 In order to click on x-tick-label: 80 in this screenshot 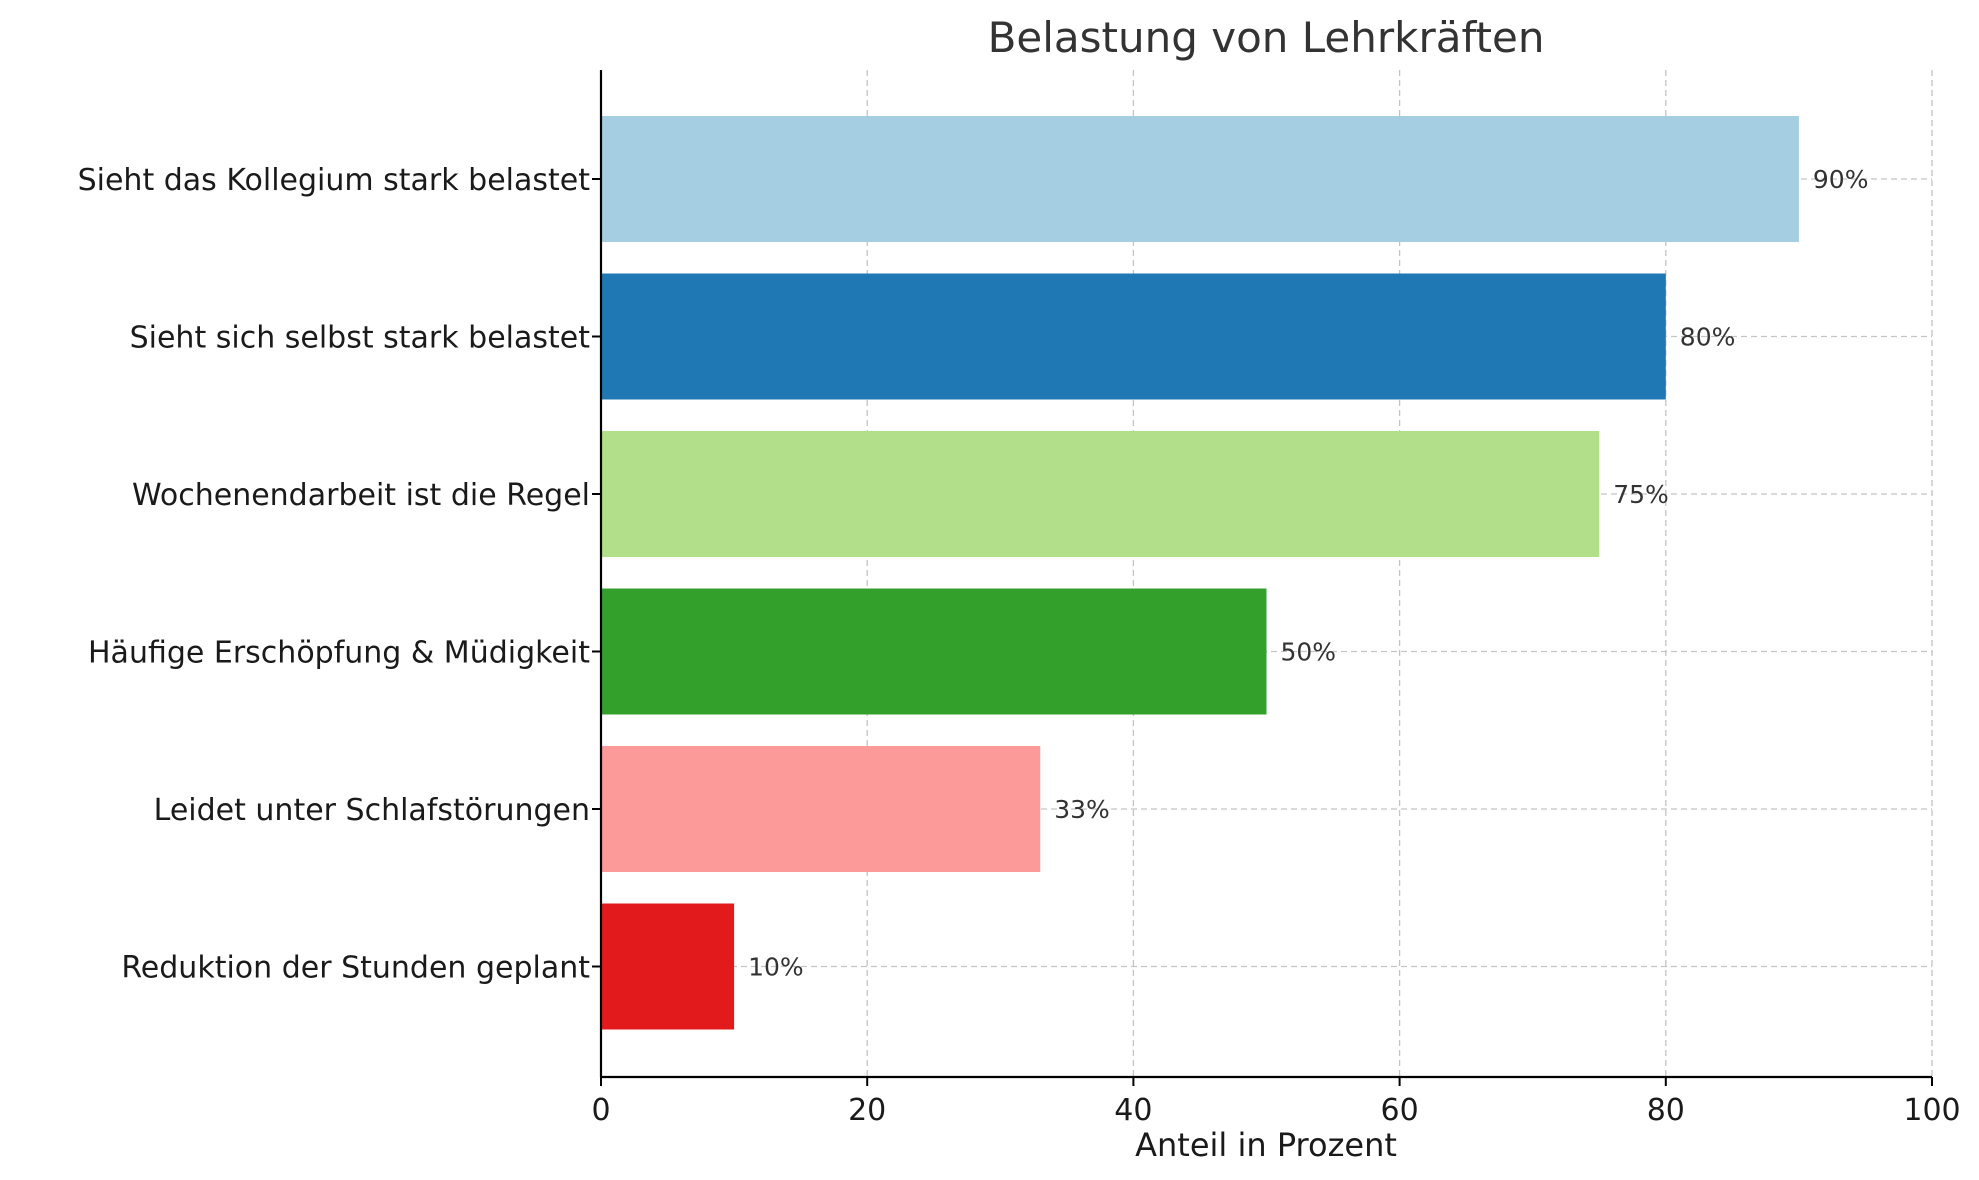, I will do `click(1666, 1110)`.